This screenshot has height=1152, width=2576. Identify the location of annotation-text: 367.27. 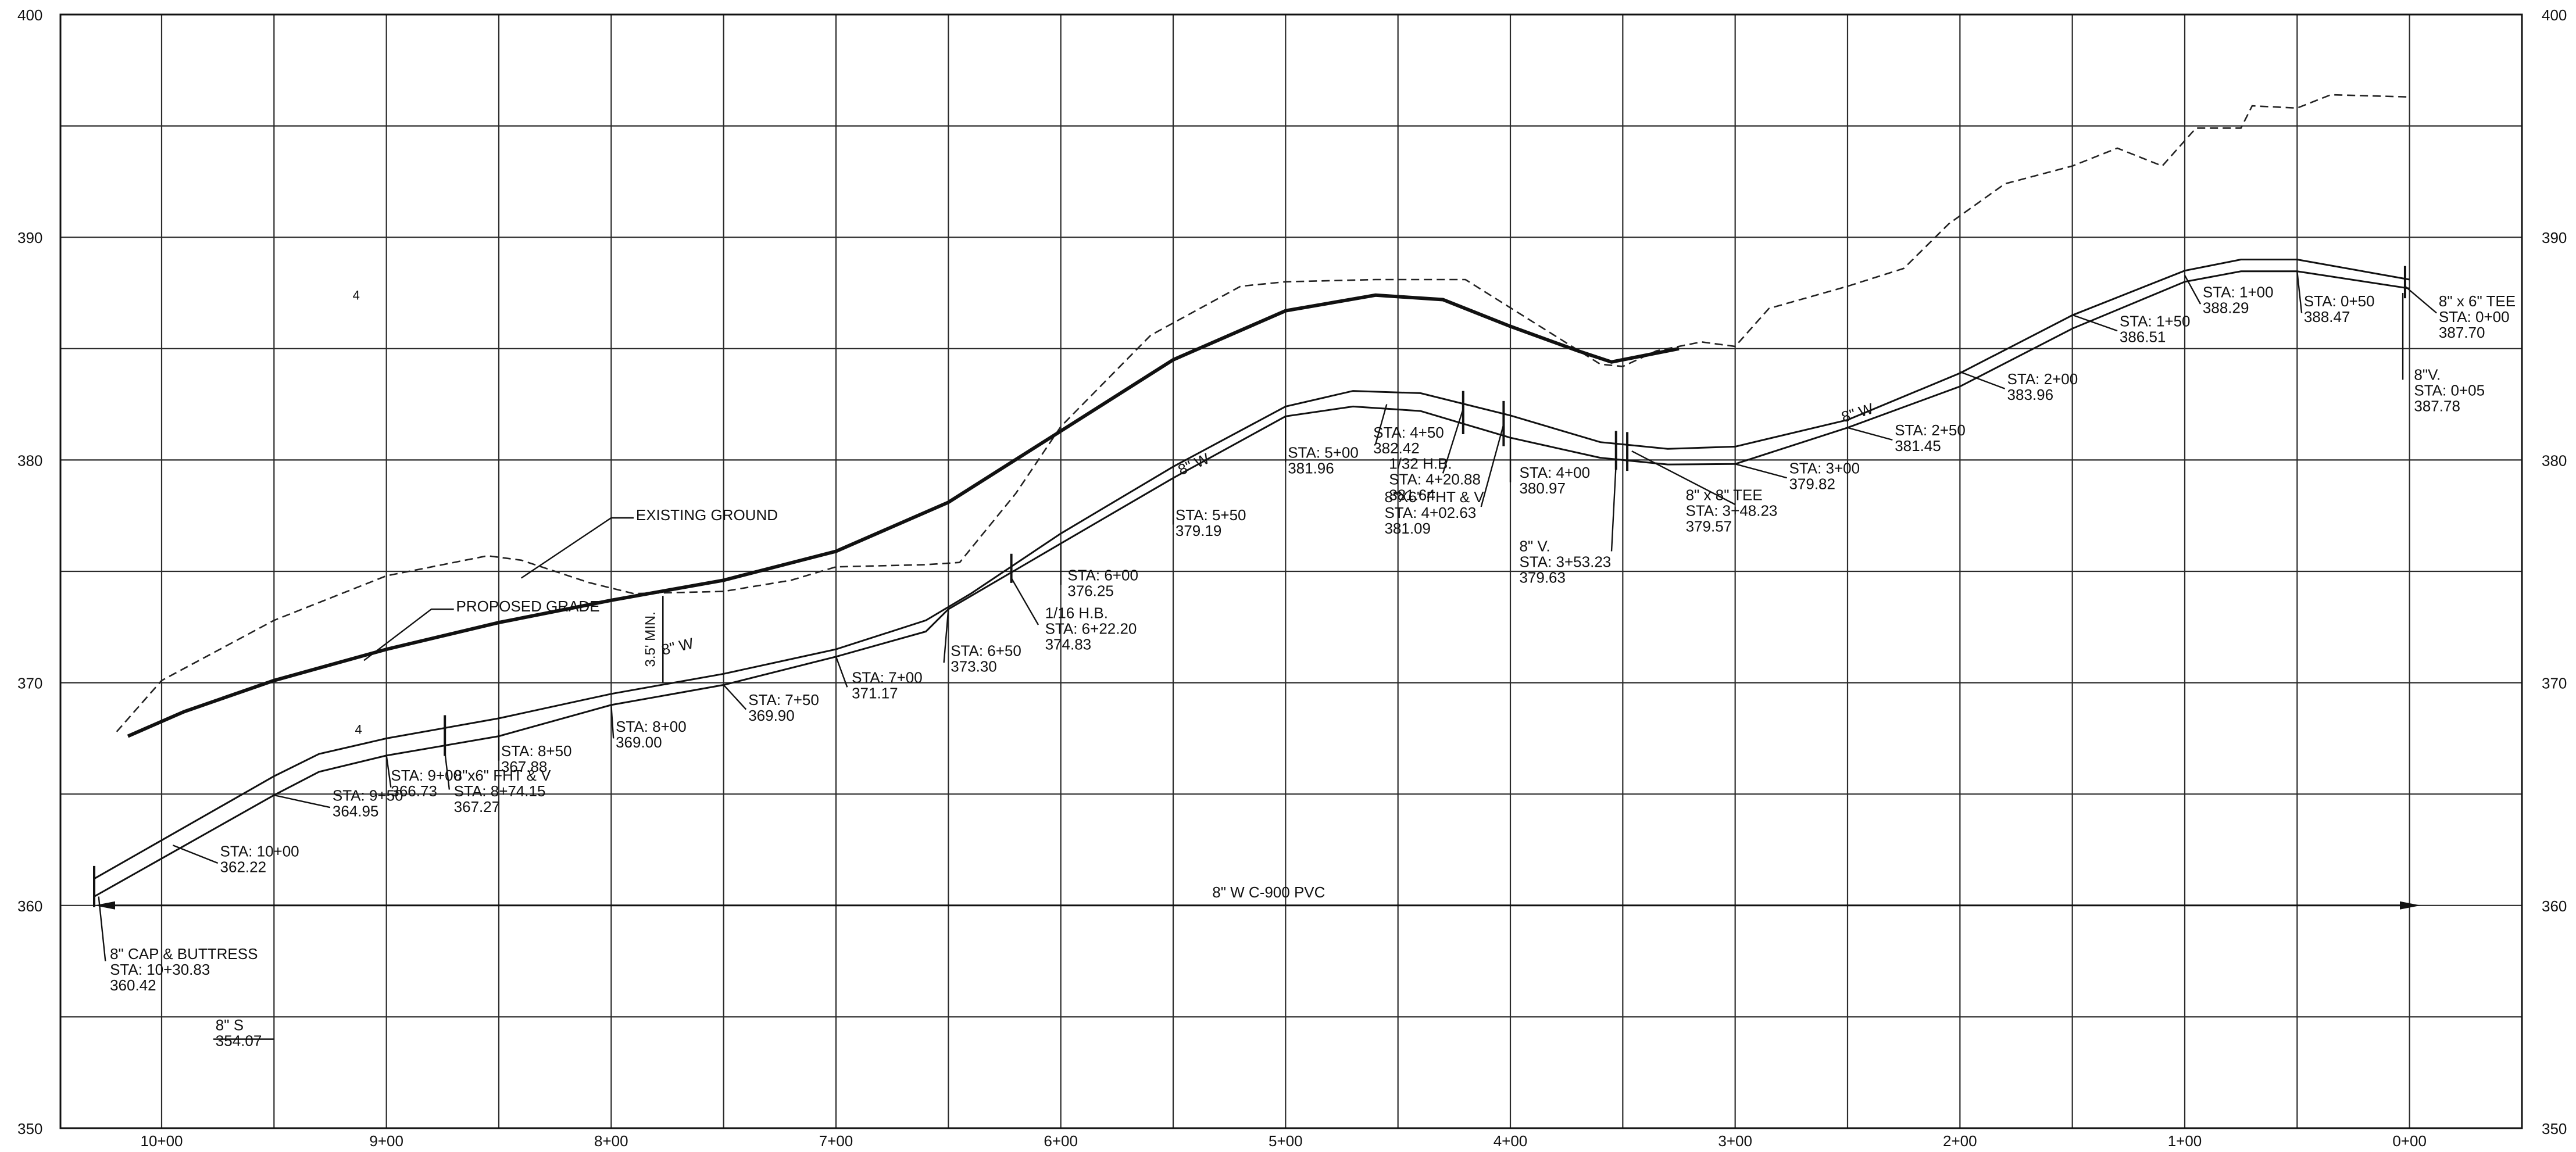
(477, 806).